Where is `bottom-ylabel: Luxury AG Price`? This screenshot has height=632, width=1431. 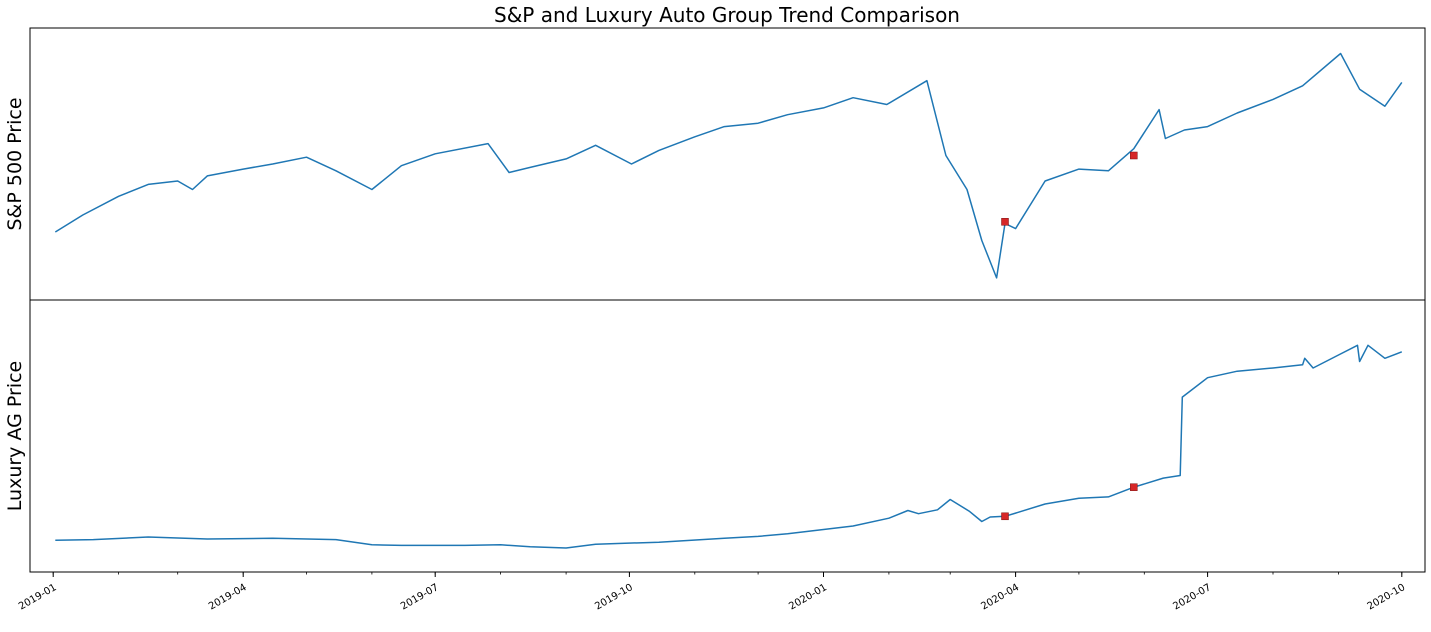 bottom-ylabel: Luxury AG Price is located at coordinates (15, 436).